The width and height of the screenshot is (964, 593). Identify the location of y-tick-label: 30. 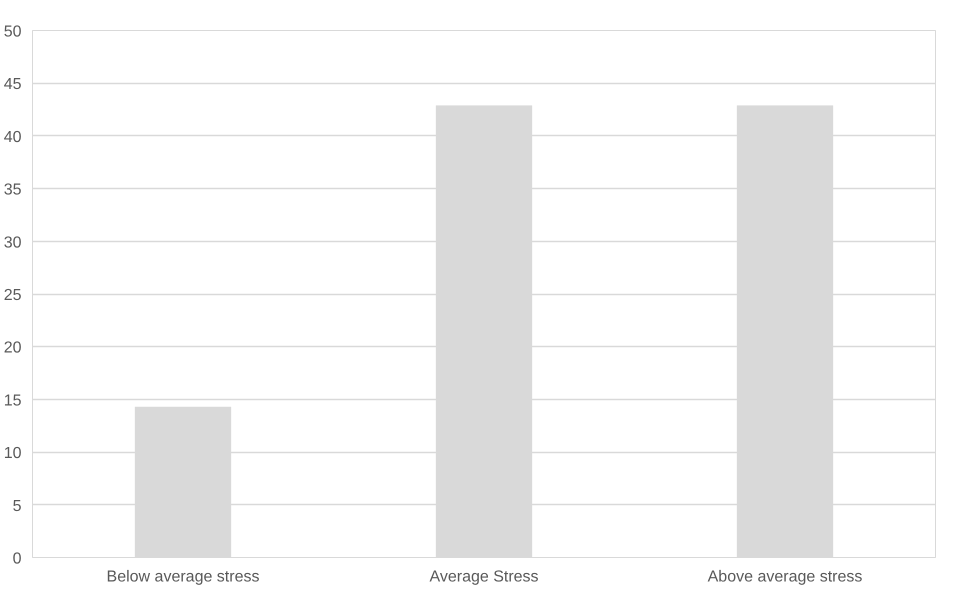
(13, 243).